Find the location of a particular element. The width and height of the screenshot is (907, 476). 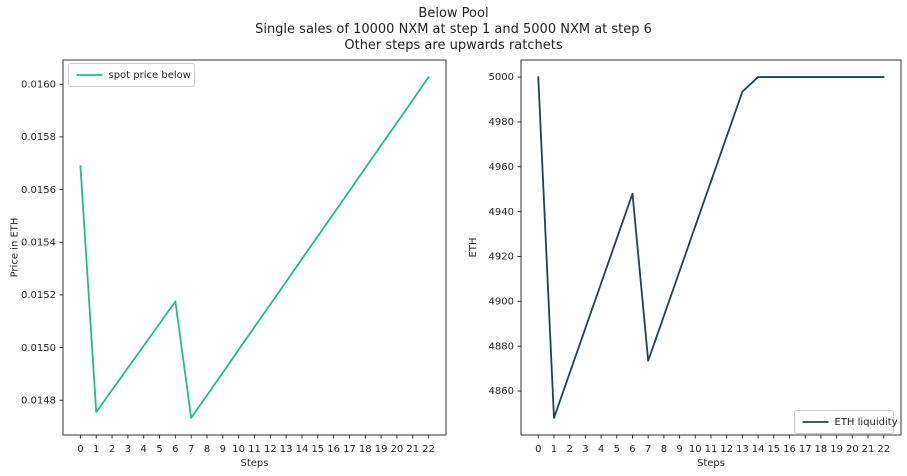

legend-label: ETH liquidity is located at coordinates (866, 422).